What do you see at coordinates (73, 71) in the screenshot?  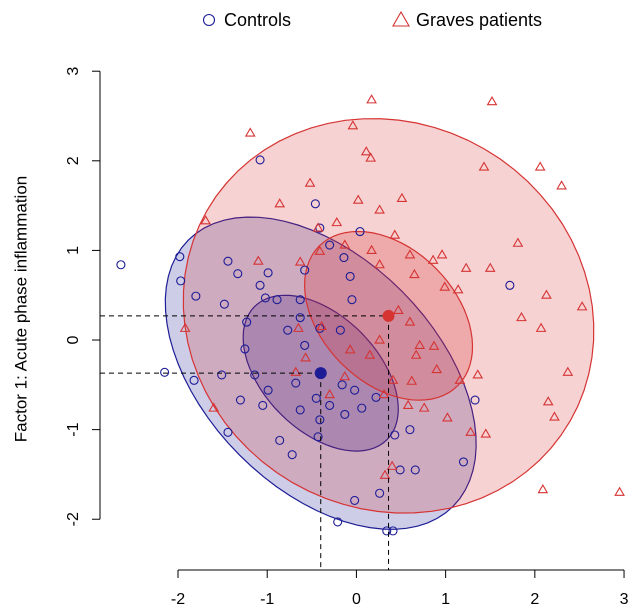 I see `y-tick-label: 3` at bounding box center [73, 71].